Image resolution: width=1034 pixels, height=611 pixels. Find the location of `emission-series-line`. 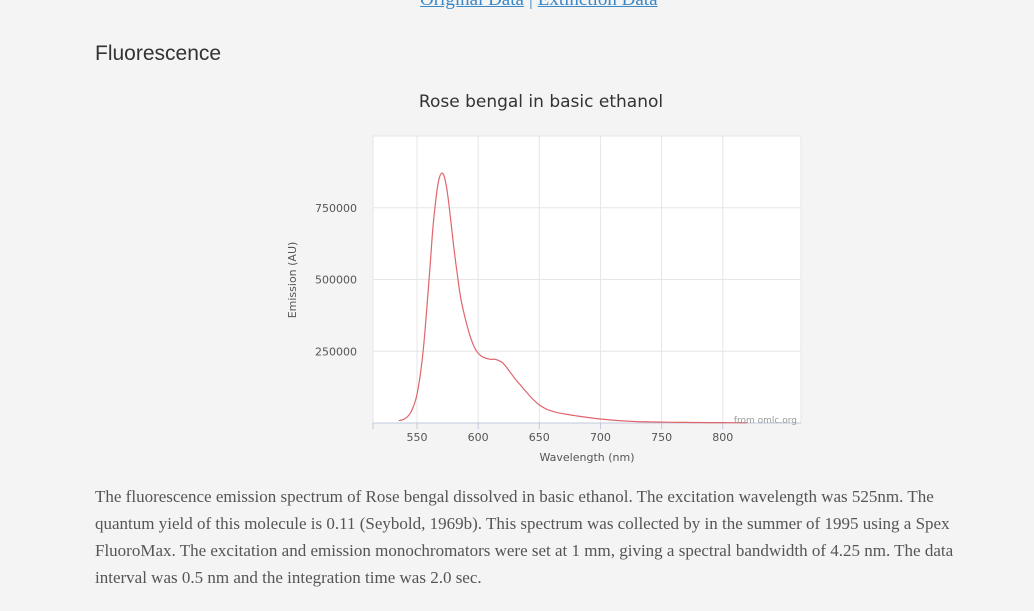

emission-series-line is located at coordinates (573, 298).